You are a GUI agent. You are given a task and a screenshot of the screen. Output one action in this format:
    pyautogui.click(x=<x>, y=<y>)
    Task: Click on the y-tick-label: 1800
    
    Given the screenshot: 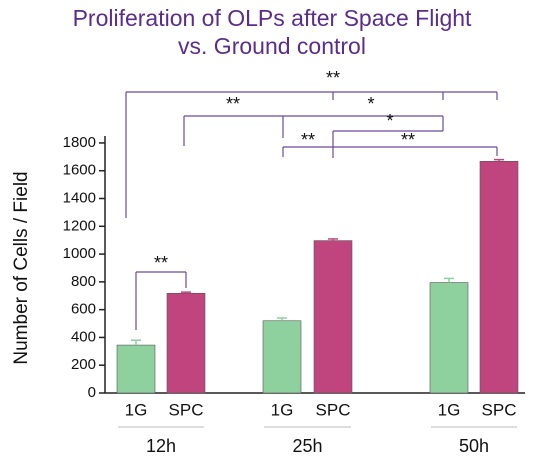 What is the action you would take?
    pyautogui.click(x=79, y=142)
    